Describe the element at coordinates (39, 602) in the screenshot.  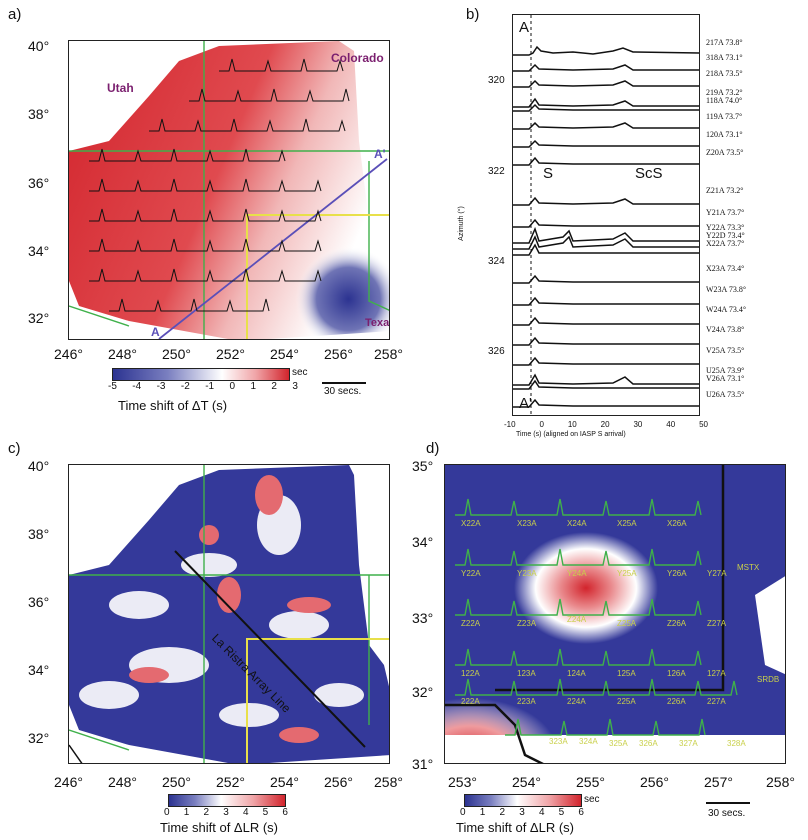
I see `c-lat-36: 36°` at that location.